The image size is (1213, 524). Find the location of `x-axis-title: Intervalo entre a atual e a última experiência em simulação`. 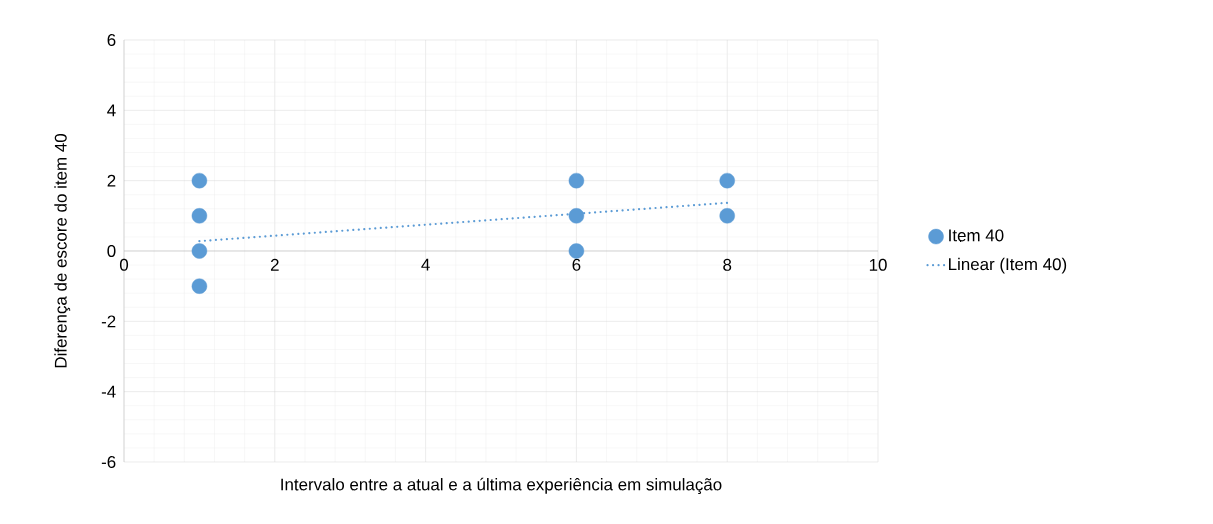

x-axis-title: Intervalo entre a atual e a última experiência em simulação is located at coordinates (501, 485).